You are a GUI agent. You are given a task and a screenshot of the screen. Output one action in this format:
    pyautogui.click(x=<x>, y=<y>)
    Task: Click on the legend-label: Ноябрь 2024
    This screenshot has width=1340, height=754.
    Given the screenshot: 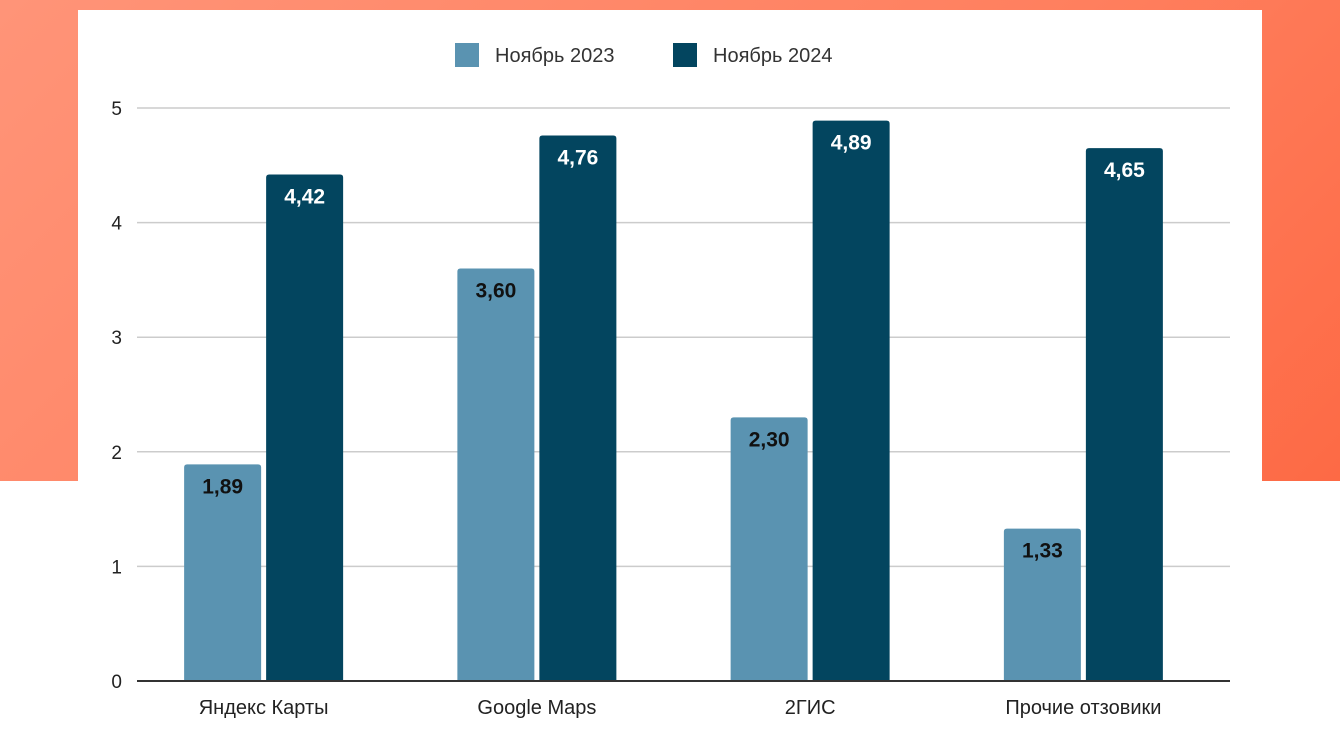 What is the action you would take?
    pyautogui.click(x=772, y=56)
    